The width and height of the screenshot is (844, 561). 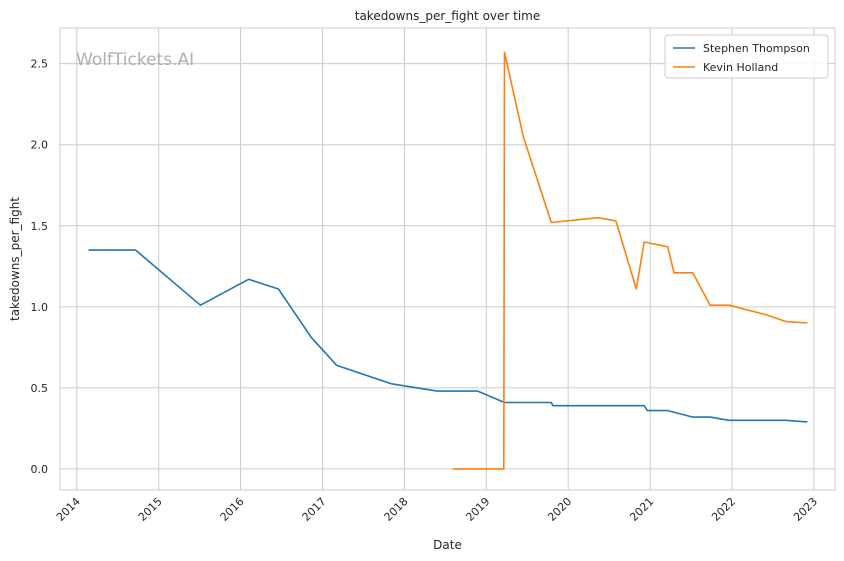 I want to click on legend: Stephen Thompson Kevin Holland, so click(x=746, y=56).